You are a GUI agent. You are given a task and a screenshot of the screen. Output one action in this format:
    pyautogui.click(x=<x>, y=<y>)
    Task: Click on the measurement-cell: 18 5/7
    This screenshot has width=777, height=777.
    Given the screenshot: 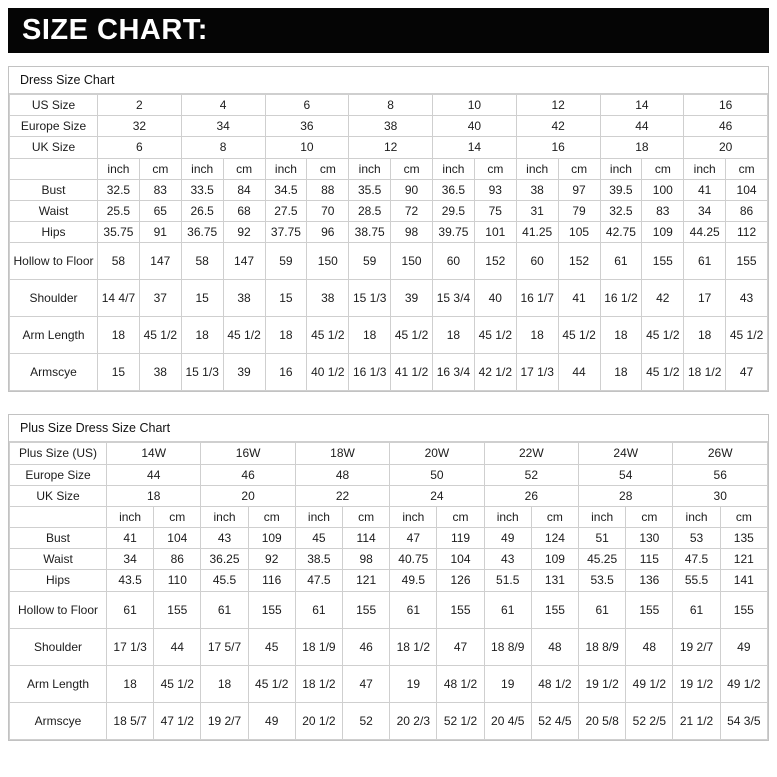 What is the action you would take?
    pyautogui.click(x=130, y=720)
    